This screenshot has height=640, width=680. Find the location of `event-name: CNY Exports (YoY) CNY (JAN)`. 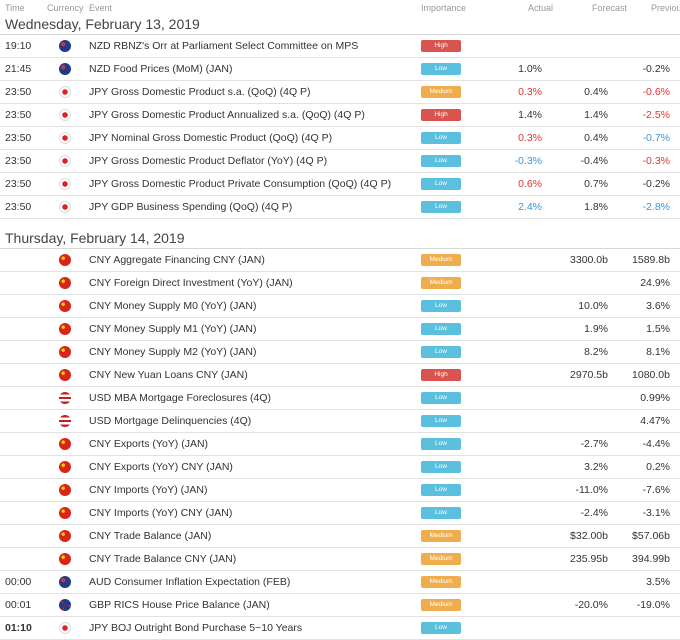

event-name: CNY Exports (YoY) CNY (JAN) is located at coordinates (161, 467).